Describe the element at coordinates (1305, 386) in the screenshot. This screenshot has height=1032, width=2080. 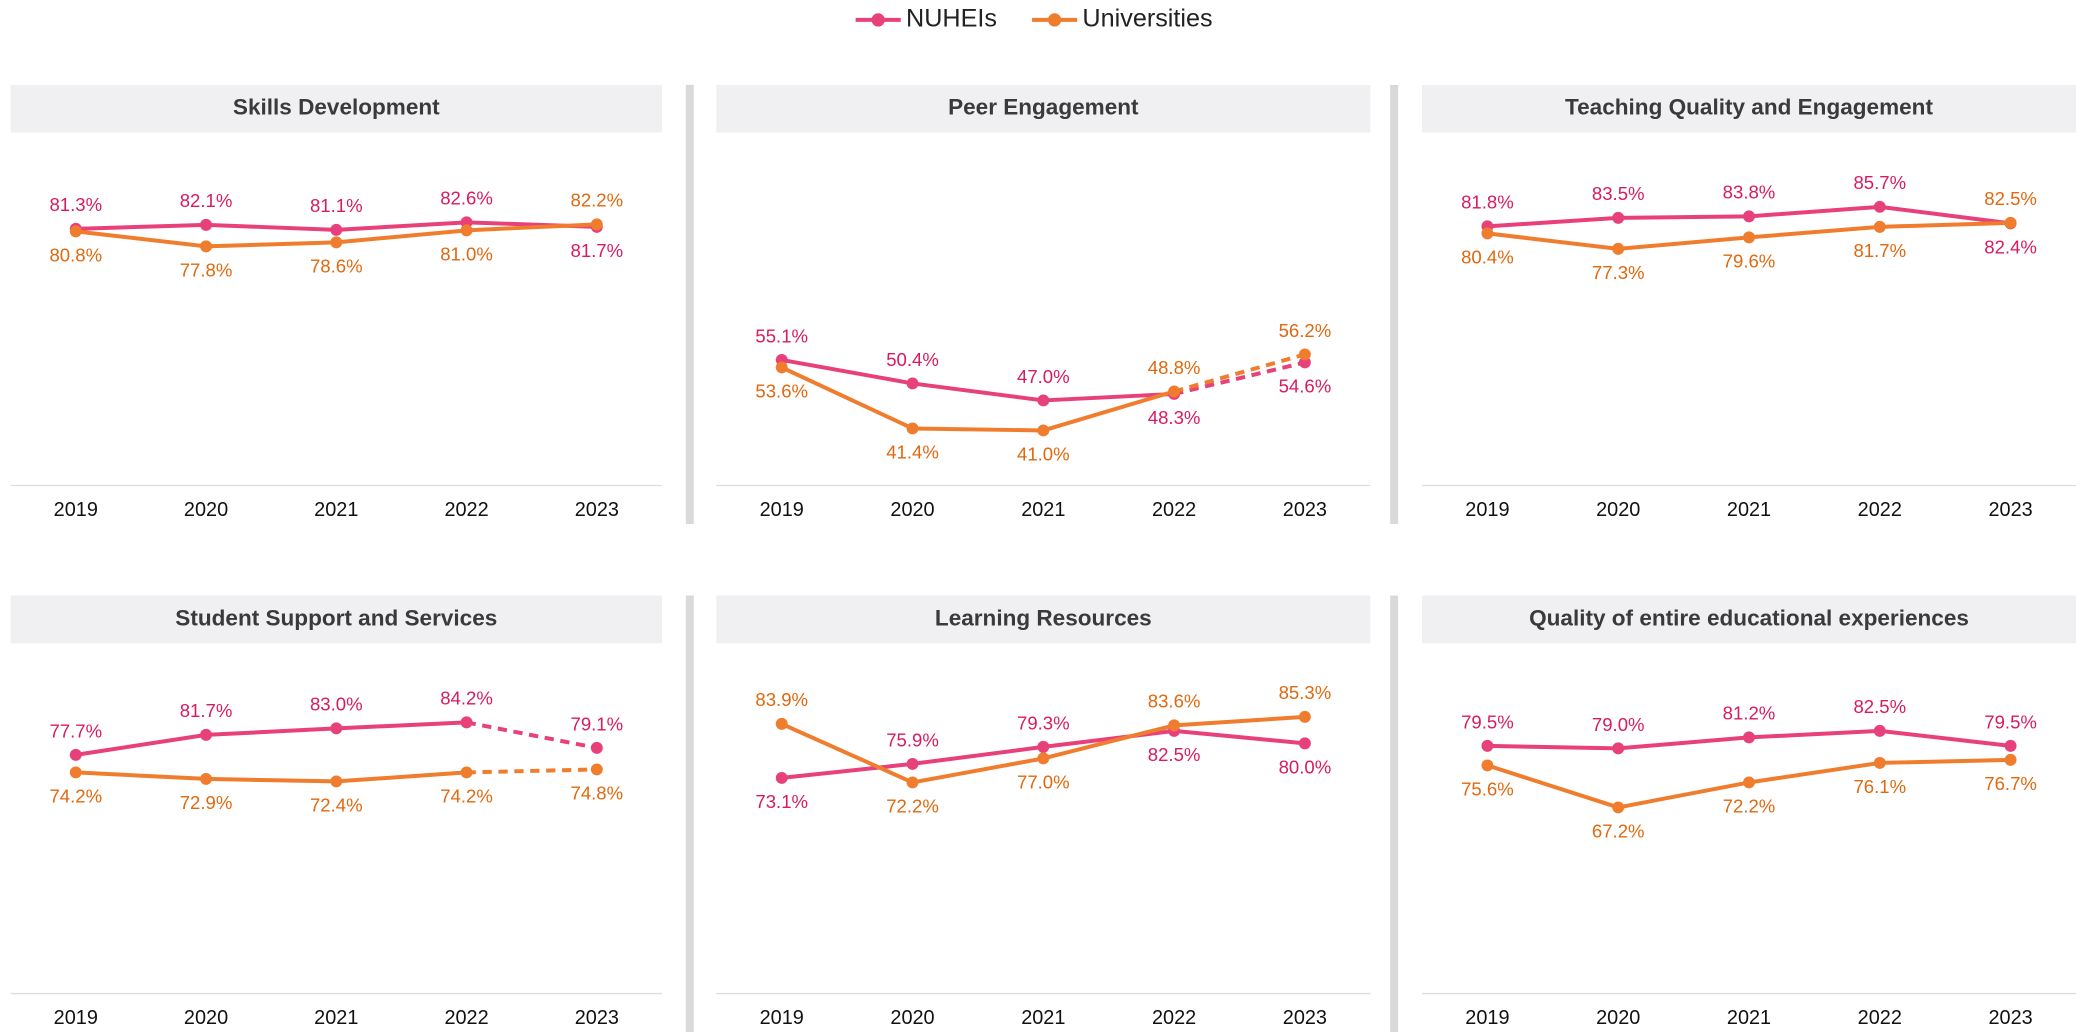
I see `data-label: 54.6%` at that location.